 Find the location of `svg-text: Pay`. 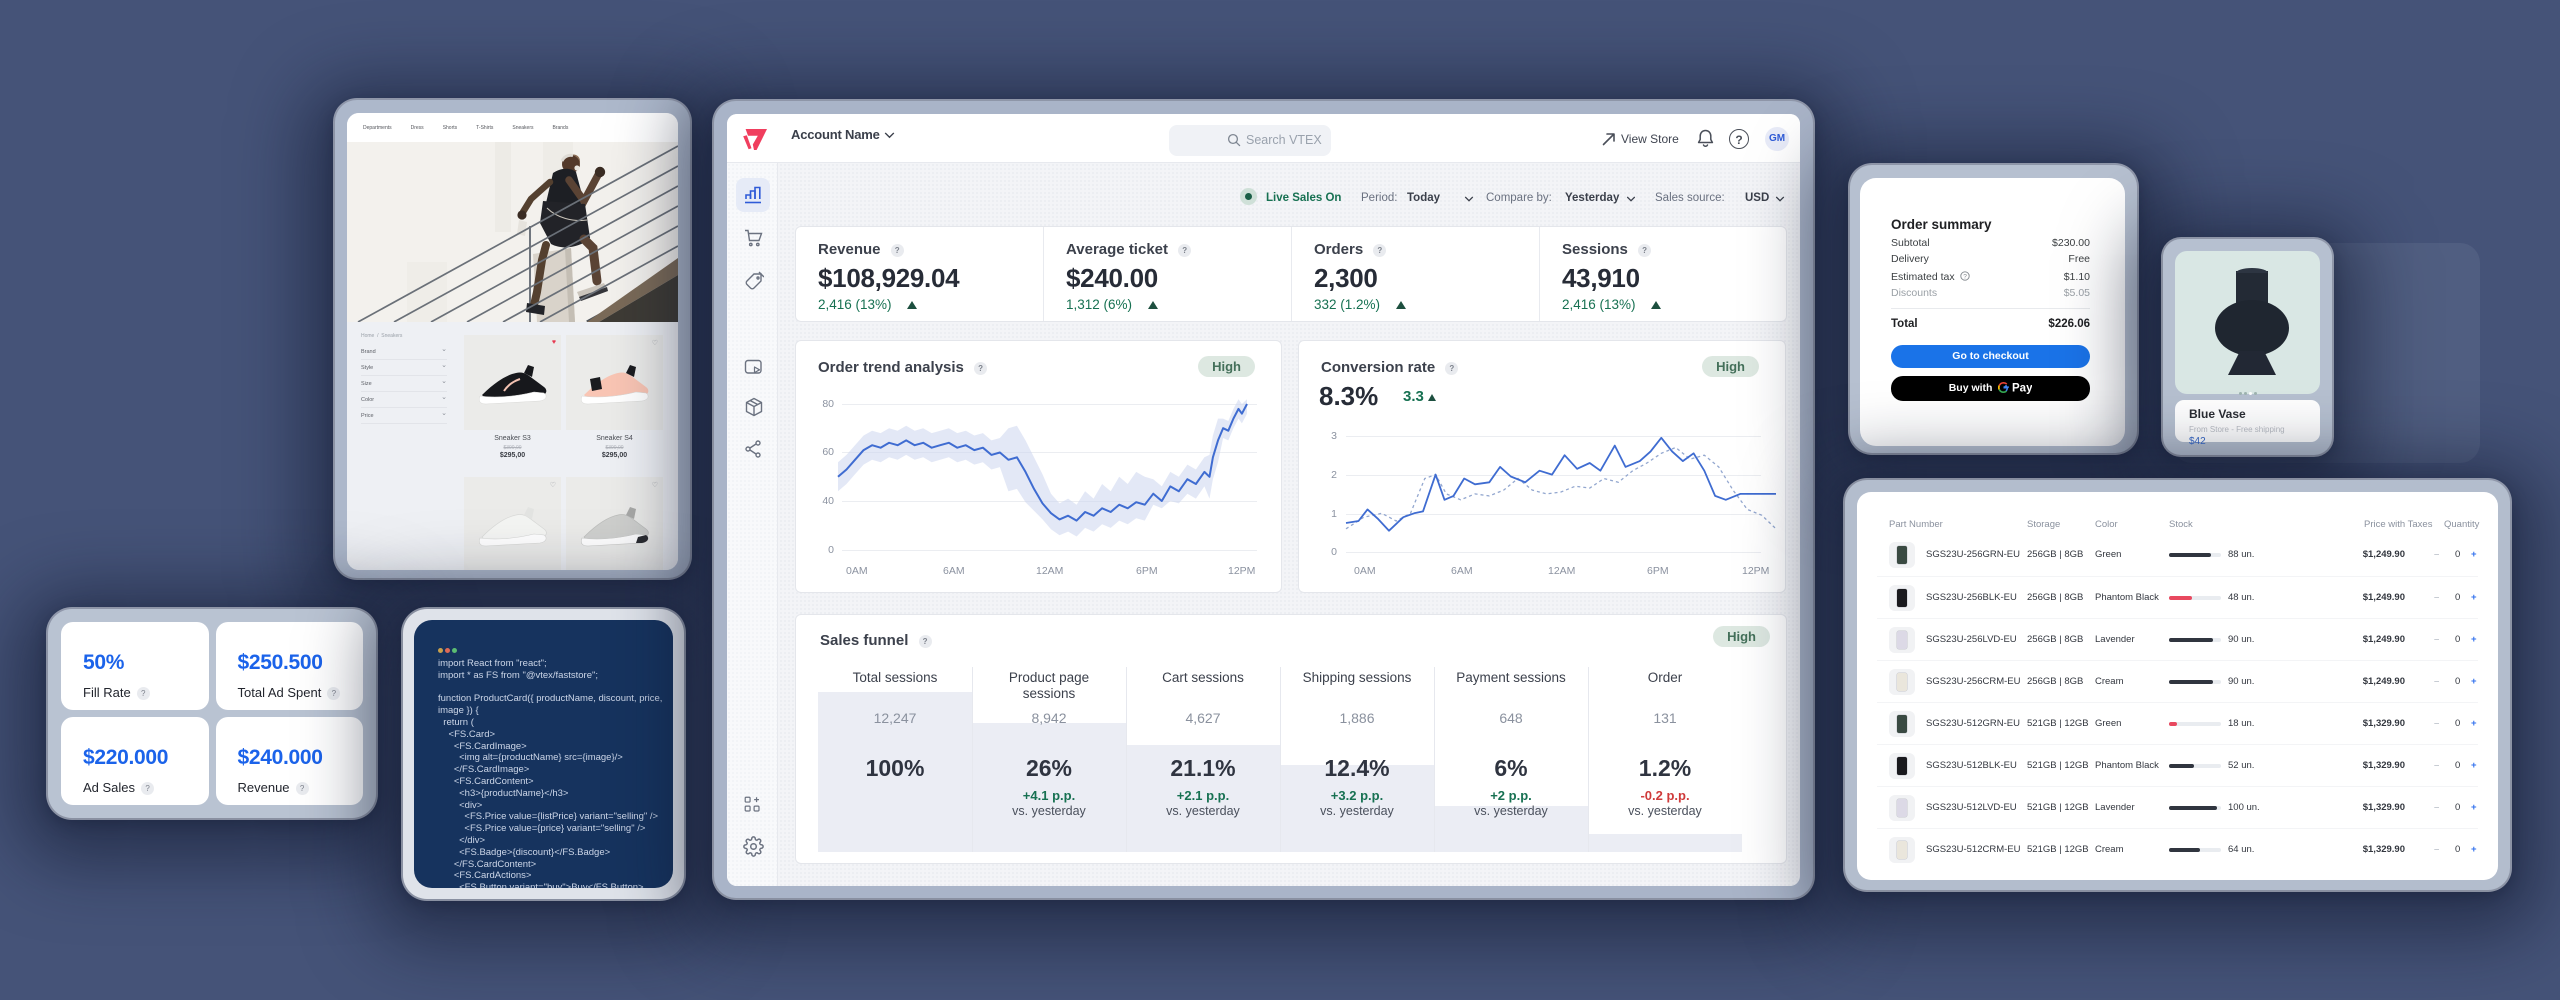

svg-text: Pay is located at coordinates (2022, 388).